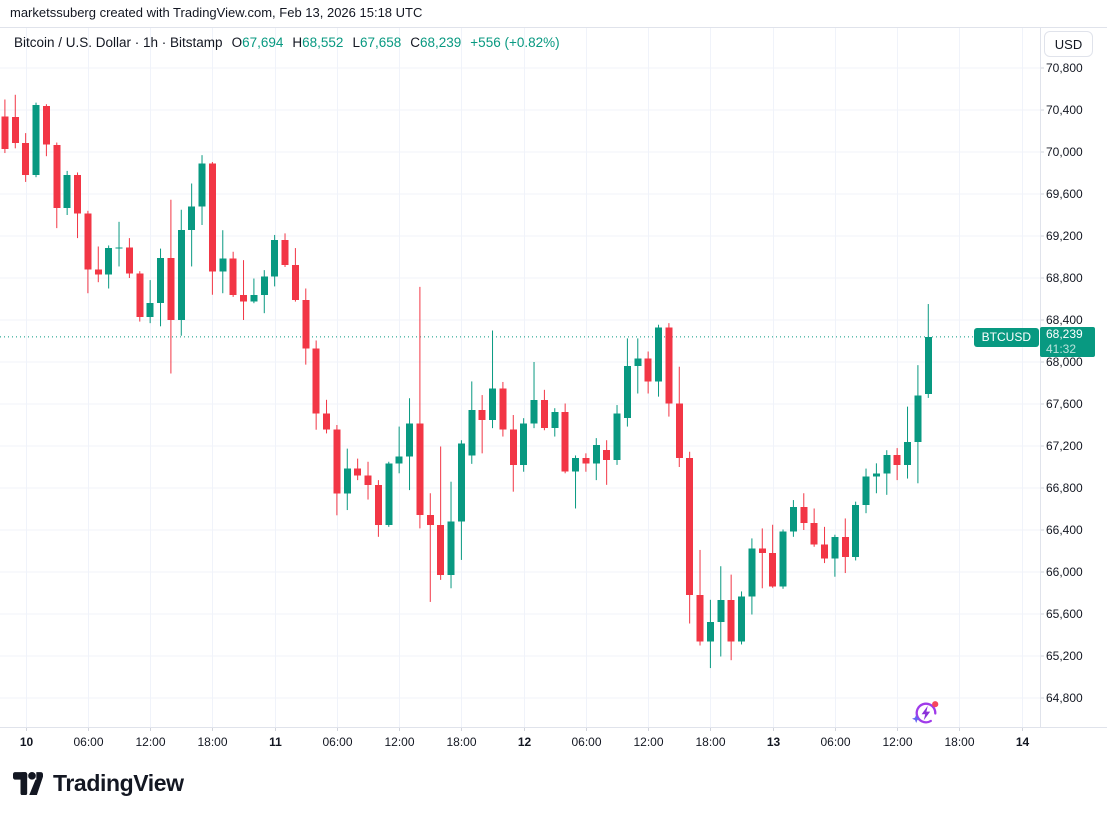 Image resolution: width=1107 pixels, height=814 pixels. What do you see at coordinates (916, 718) in the screenshot?
I see `sparkle-icon` at bounding box center [916, 718].